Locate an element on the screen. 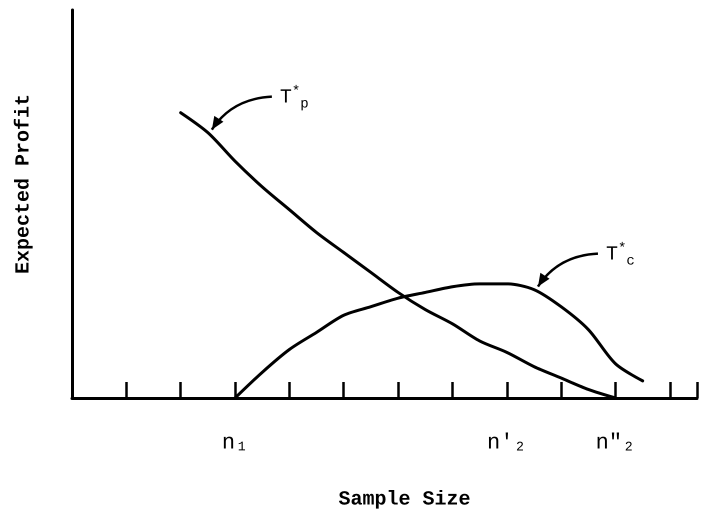 This screenshot has width=715, height=519. x-tick-label: n′₂ is located at coordinates (506, 443).